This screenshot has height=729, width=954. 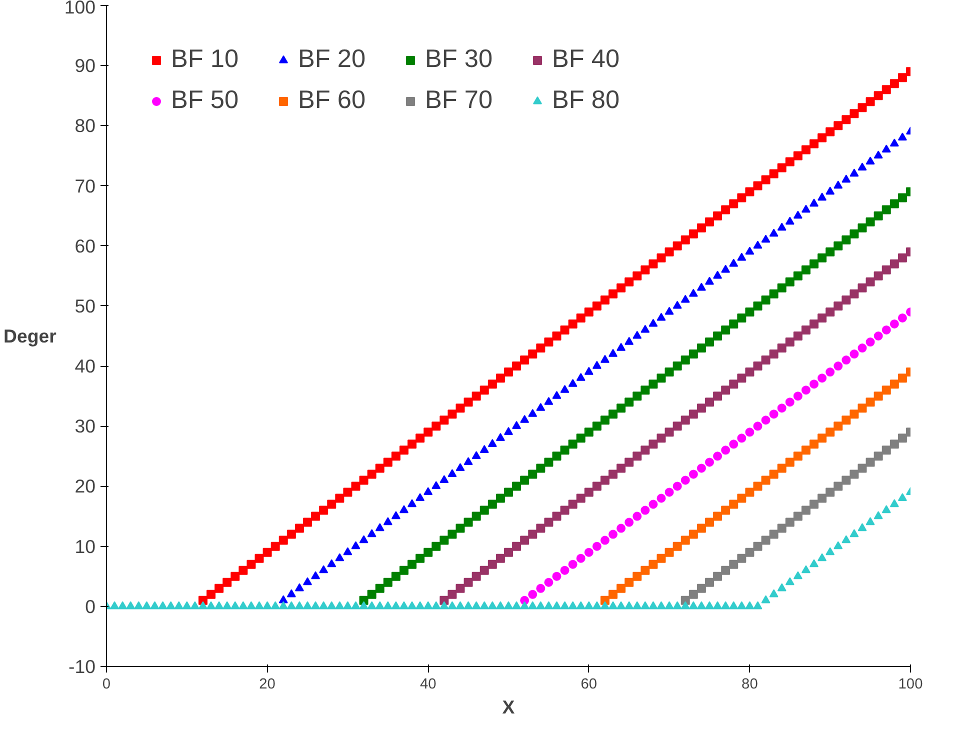 I want to click on y-tick-label: 10, so click(x=85, y=546).